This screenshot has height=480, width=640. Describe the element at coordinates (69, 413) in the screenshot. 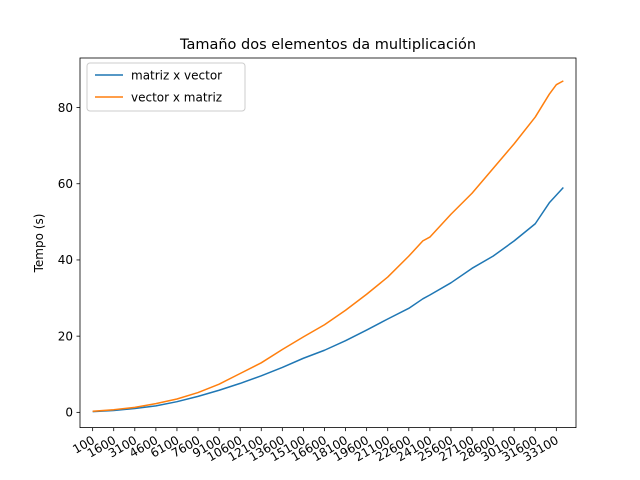

I see `y-tick-label: 0` at that location.